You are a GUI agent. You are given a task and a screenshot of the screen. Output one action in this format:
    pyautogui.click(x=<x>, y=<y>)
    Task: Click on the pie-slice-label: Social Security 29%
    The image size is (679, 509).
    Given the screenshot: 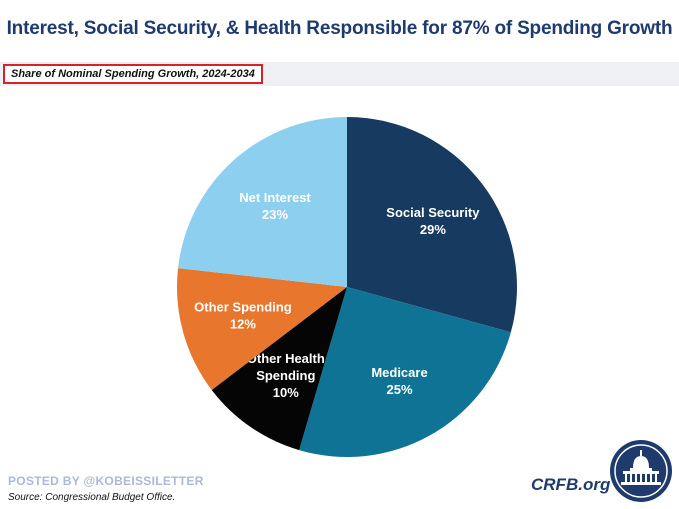 What is the action you would take?
    pyautogui.click(x=433, y=221)
    